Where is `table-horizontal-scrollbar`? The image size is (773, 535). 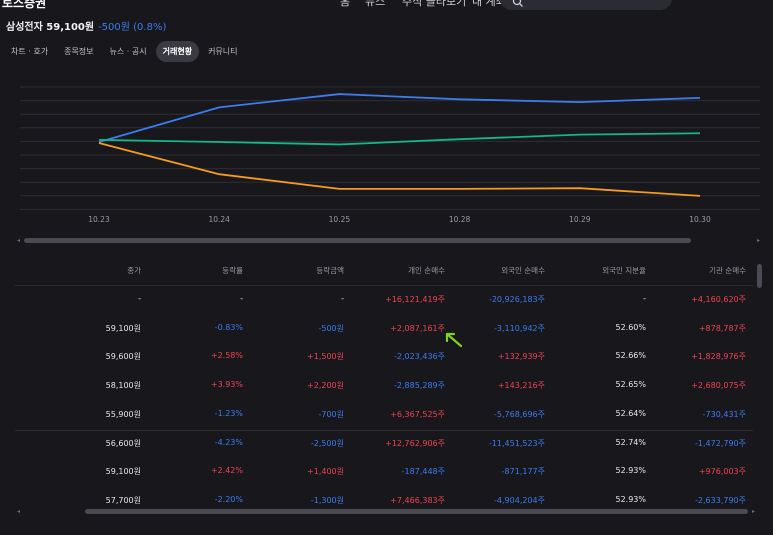 table-horizontal-scrollbar is located at coordinates (416, 511).